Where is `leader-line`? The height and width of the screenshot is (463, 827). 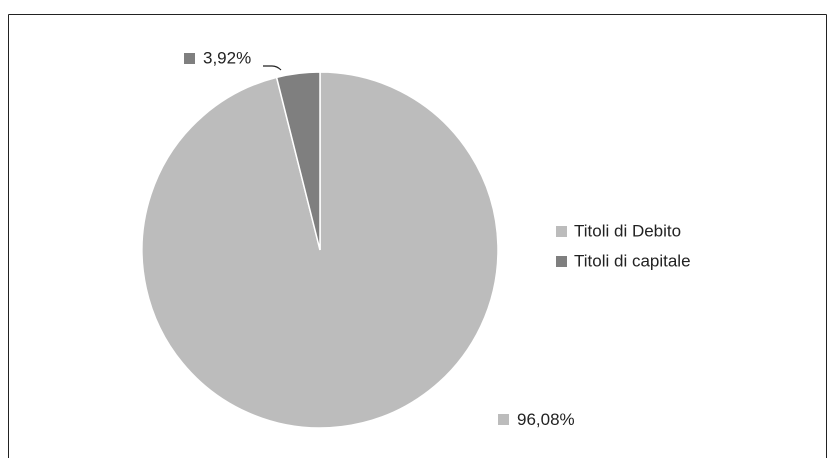 leader-line is located at coordinates (272, 68).